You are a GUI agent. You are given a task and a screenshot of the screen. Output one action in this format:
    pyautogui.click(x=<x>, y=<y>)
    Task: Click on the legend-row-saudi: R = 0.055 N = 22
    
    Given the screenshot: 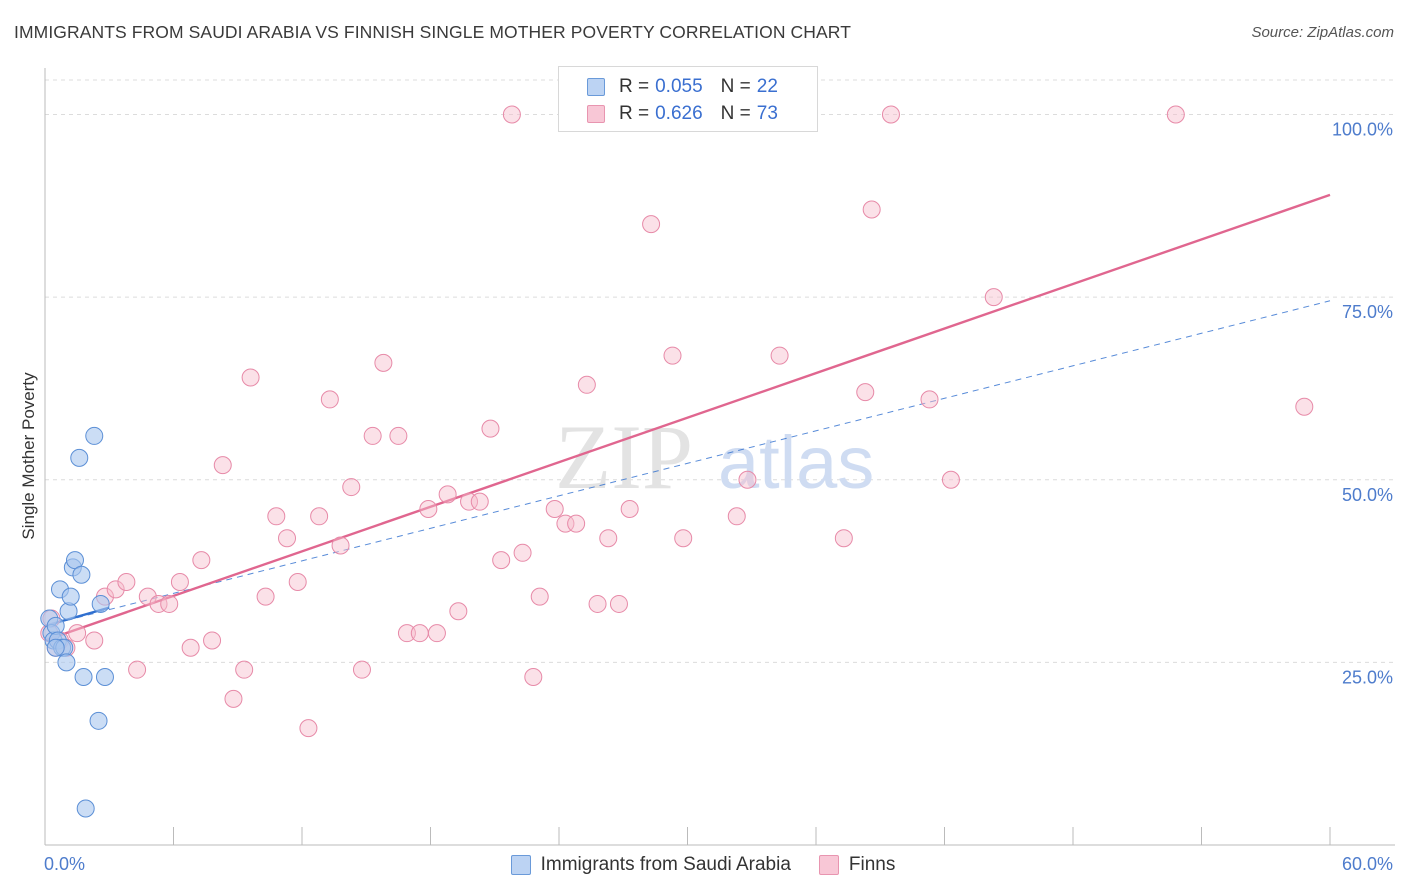 What is the action you would take?
    pyautogui.click(x=682, y=87)
    